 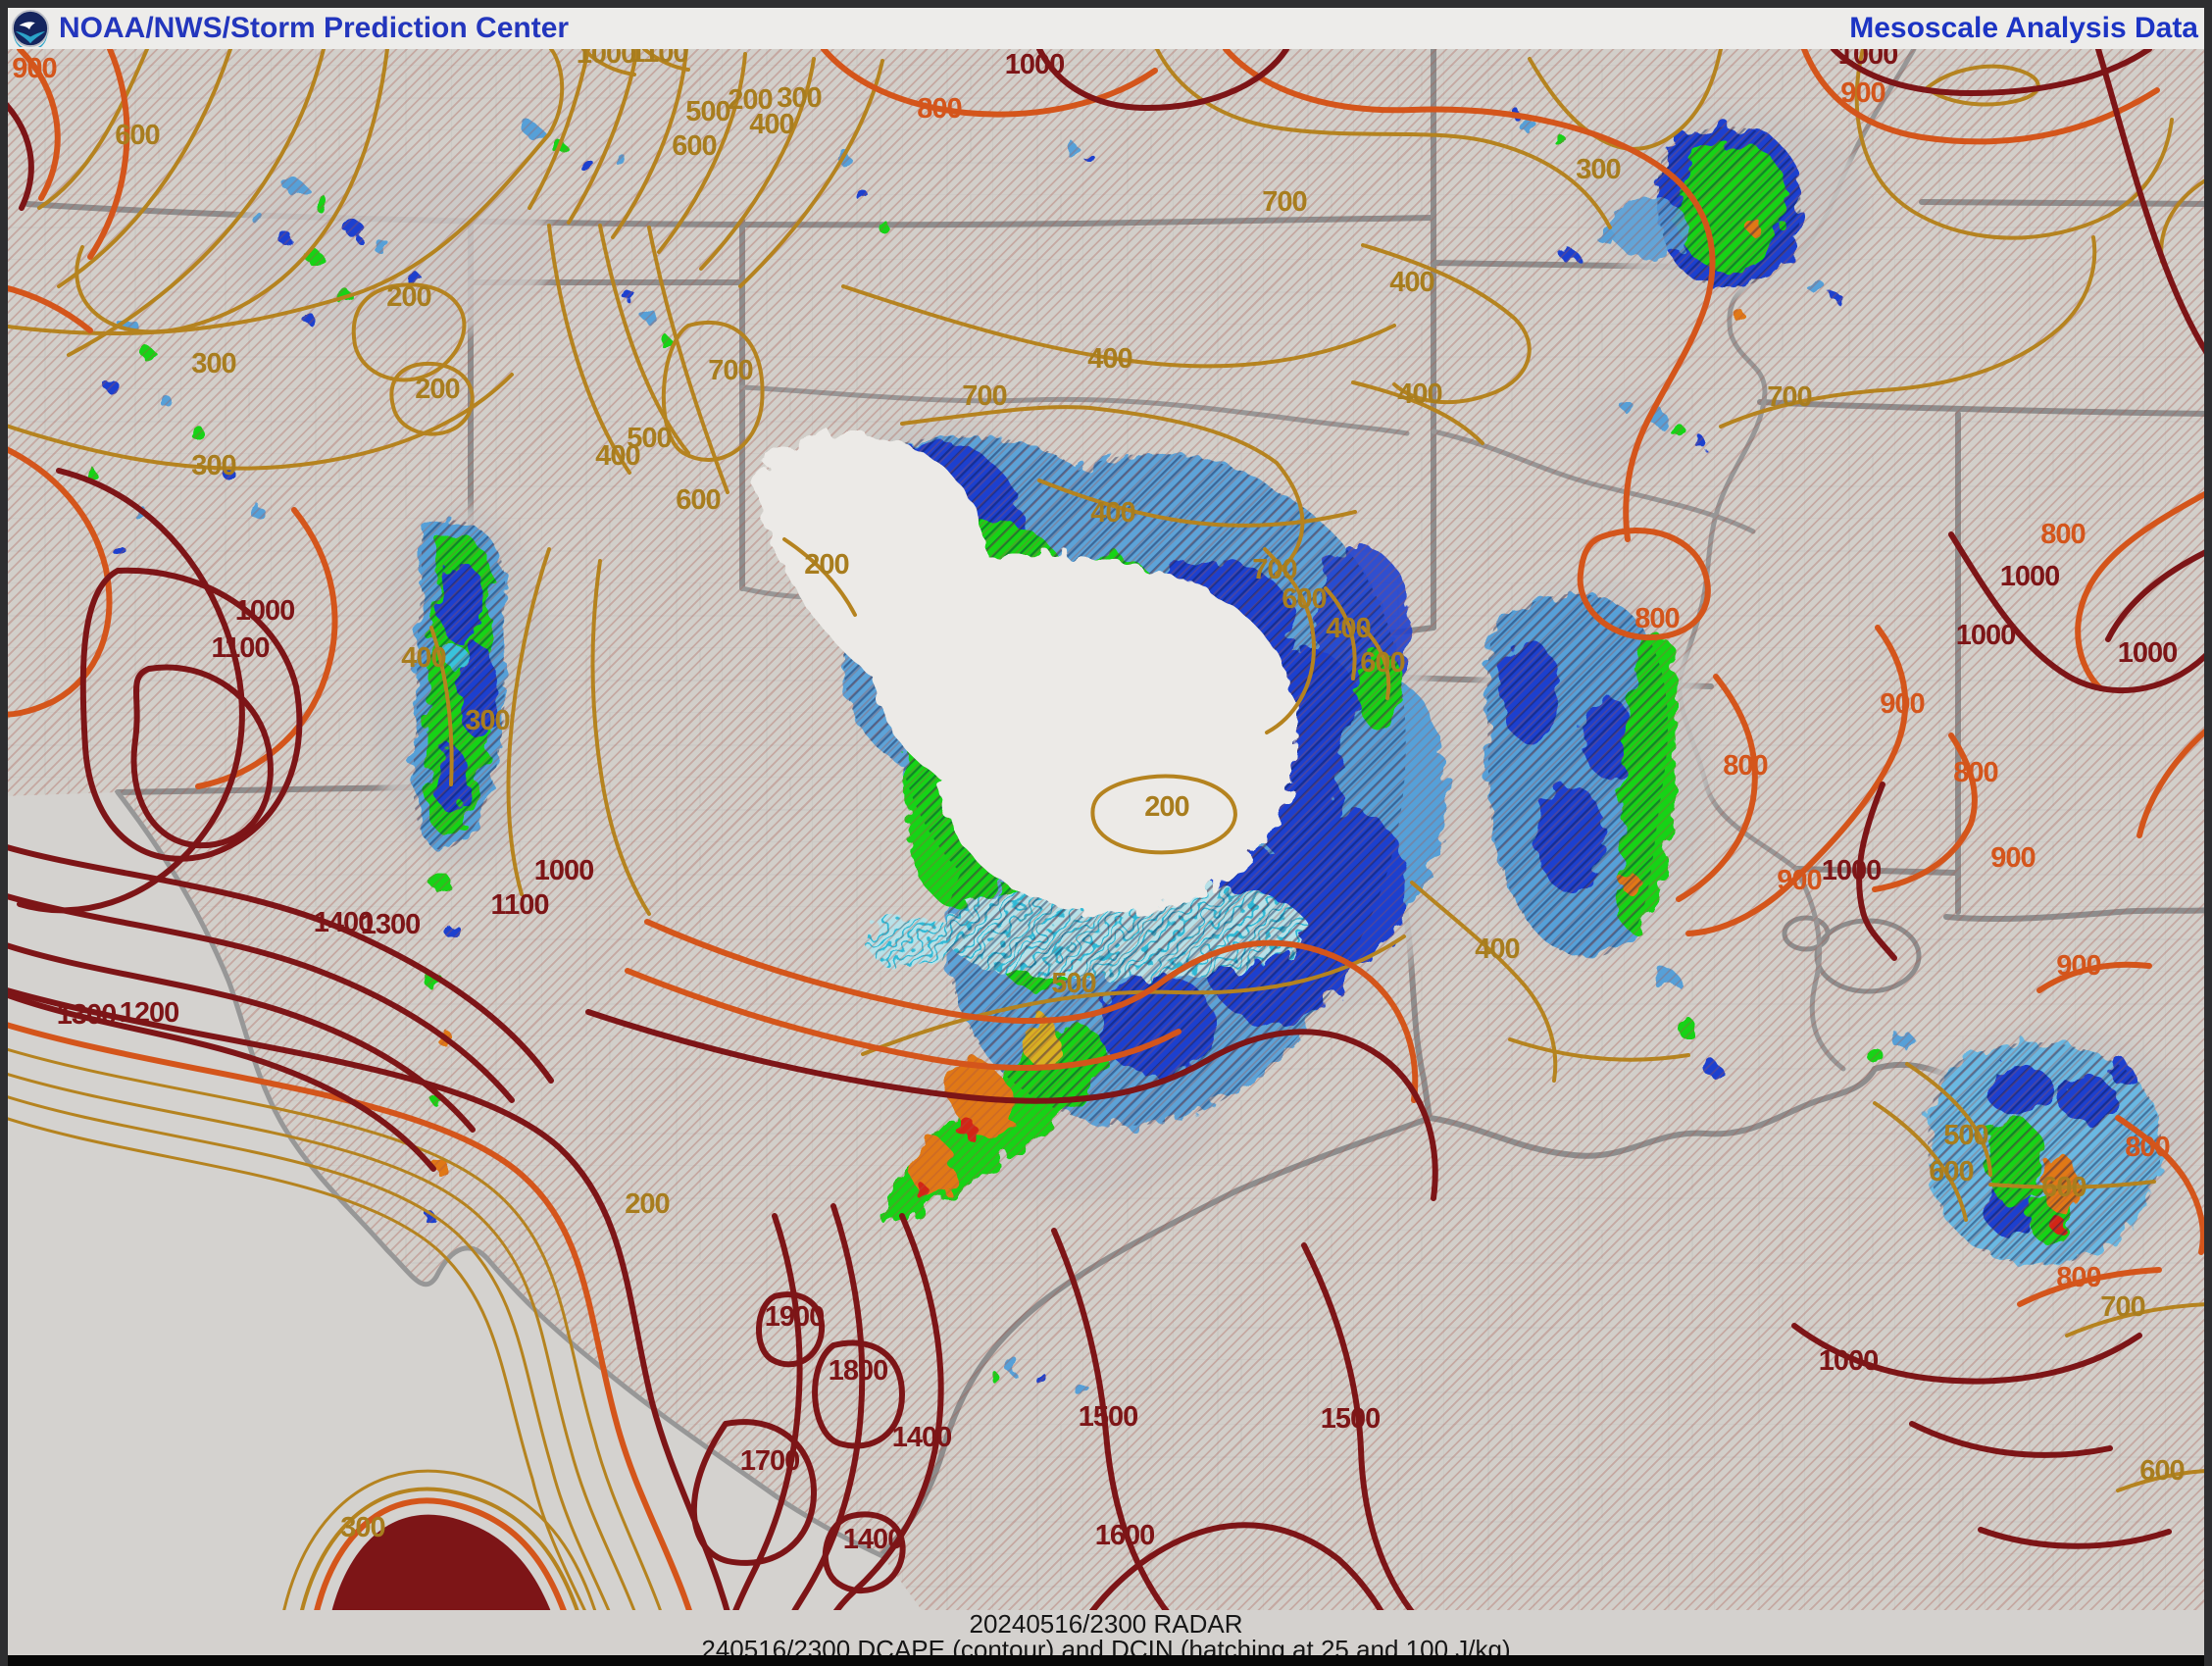 What do you see at coordinates (314, 28) in the screenshot?
I see `page-title: NOAA/NWS/Storm Prediction Center` at bounding box center [314, 28].